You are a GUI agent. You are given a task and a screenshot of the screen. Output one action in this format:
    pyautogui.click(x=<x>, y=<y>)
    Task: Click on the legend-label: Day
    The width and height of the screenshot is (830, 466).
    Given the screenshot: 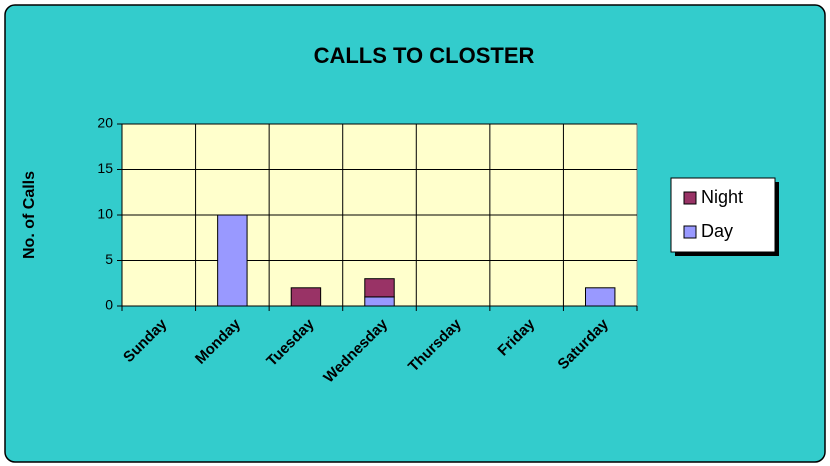 What is the action you would take?
    pyautogui.click(x=717, y=231)
    